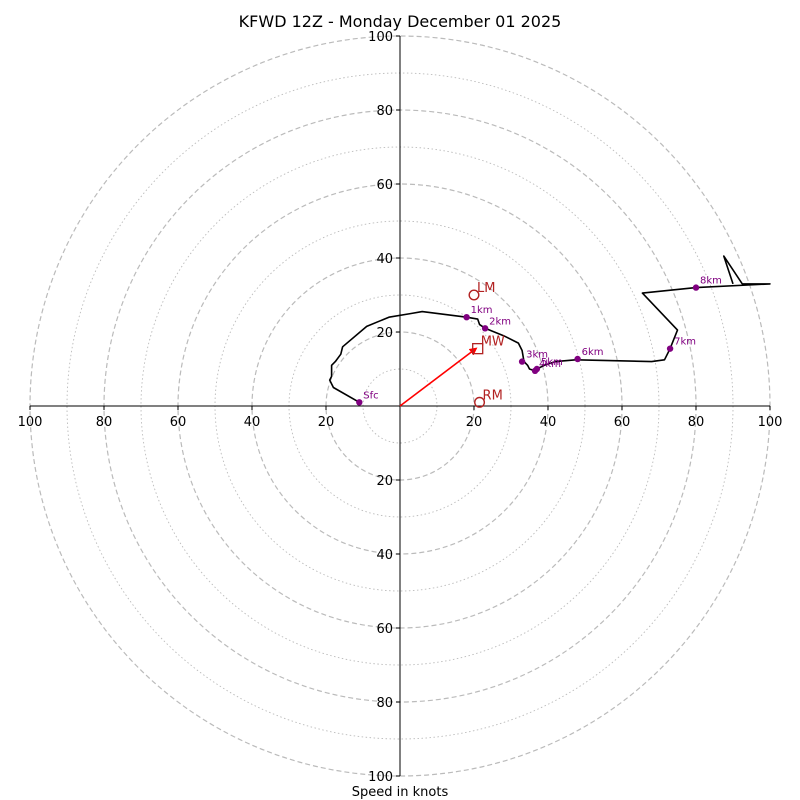 This screenshot has width=800, height=800. I want to click on height-point-label: 6km, so click(593, 352).